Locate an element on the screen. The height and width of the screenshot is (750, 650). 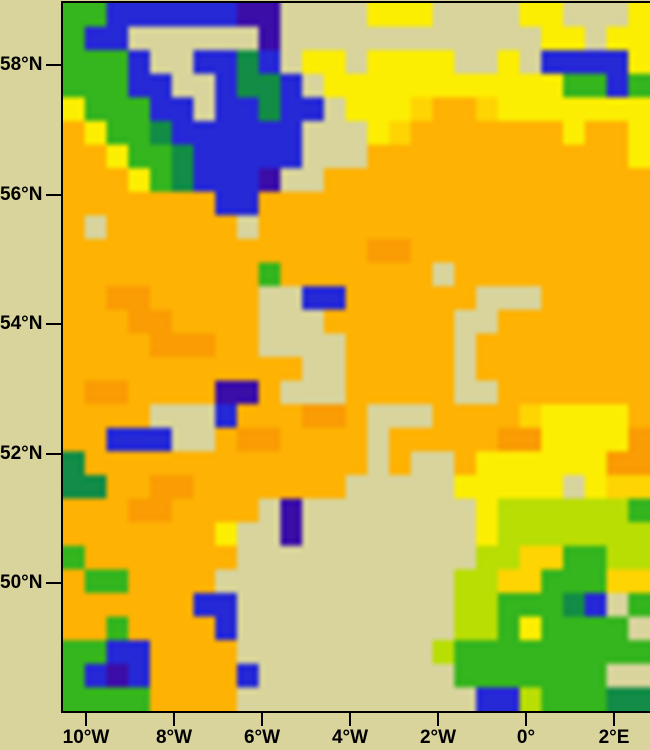
longitude-label: 10°W is located at coordinates (86, 737).